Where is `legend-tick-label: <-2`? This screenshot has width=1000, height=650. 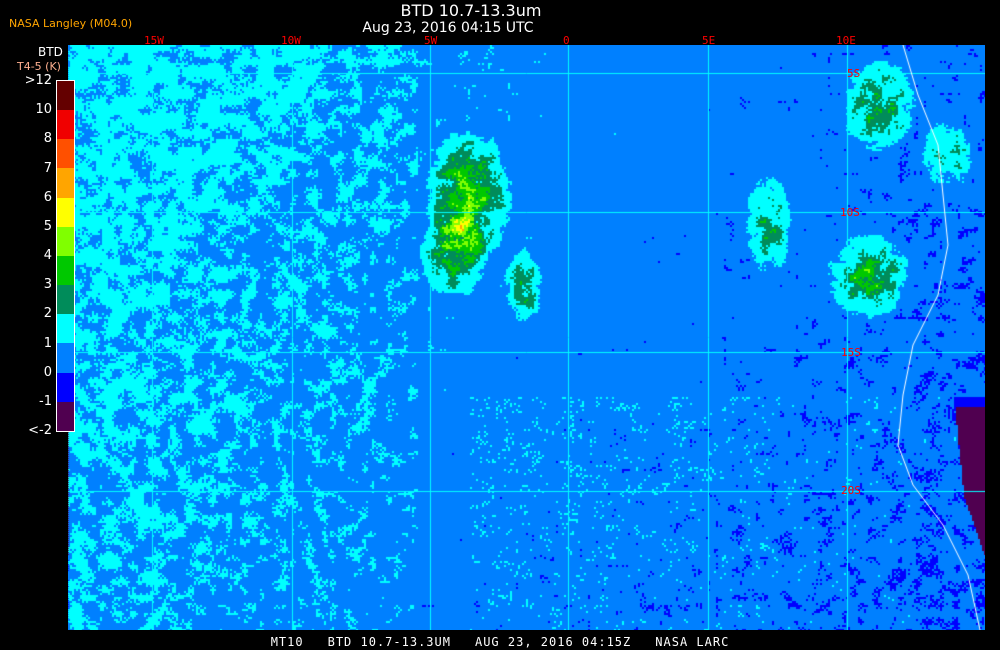 legend-tick-label: <-2 is located at coordinates (40, 431).